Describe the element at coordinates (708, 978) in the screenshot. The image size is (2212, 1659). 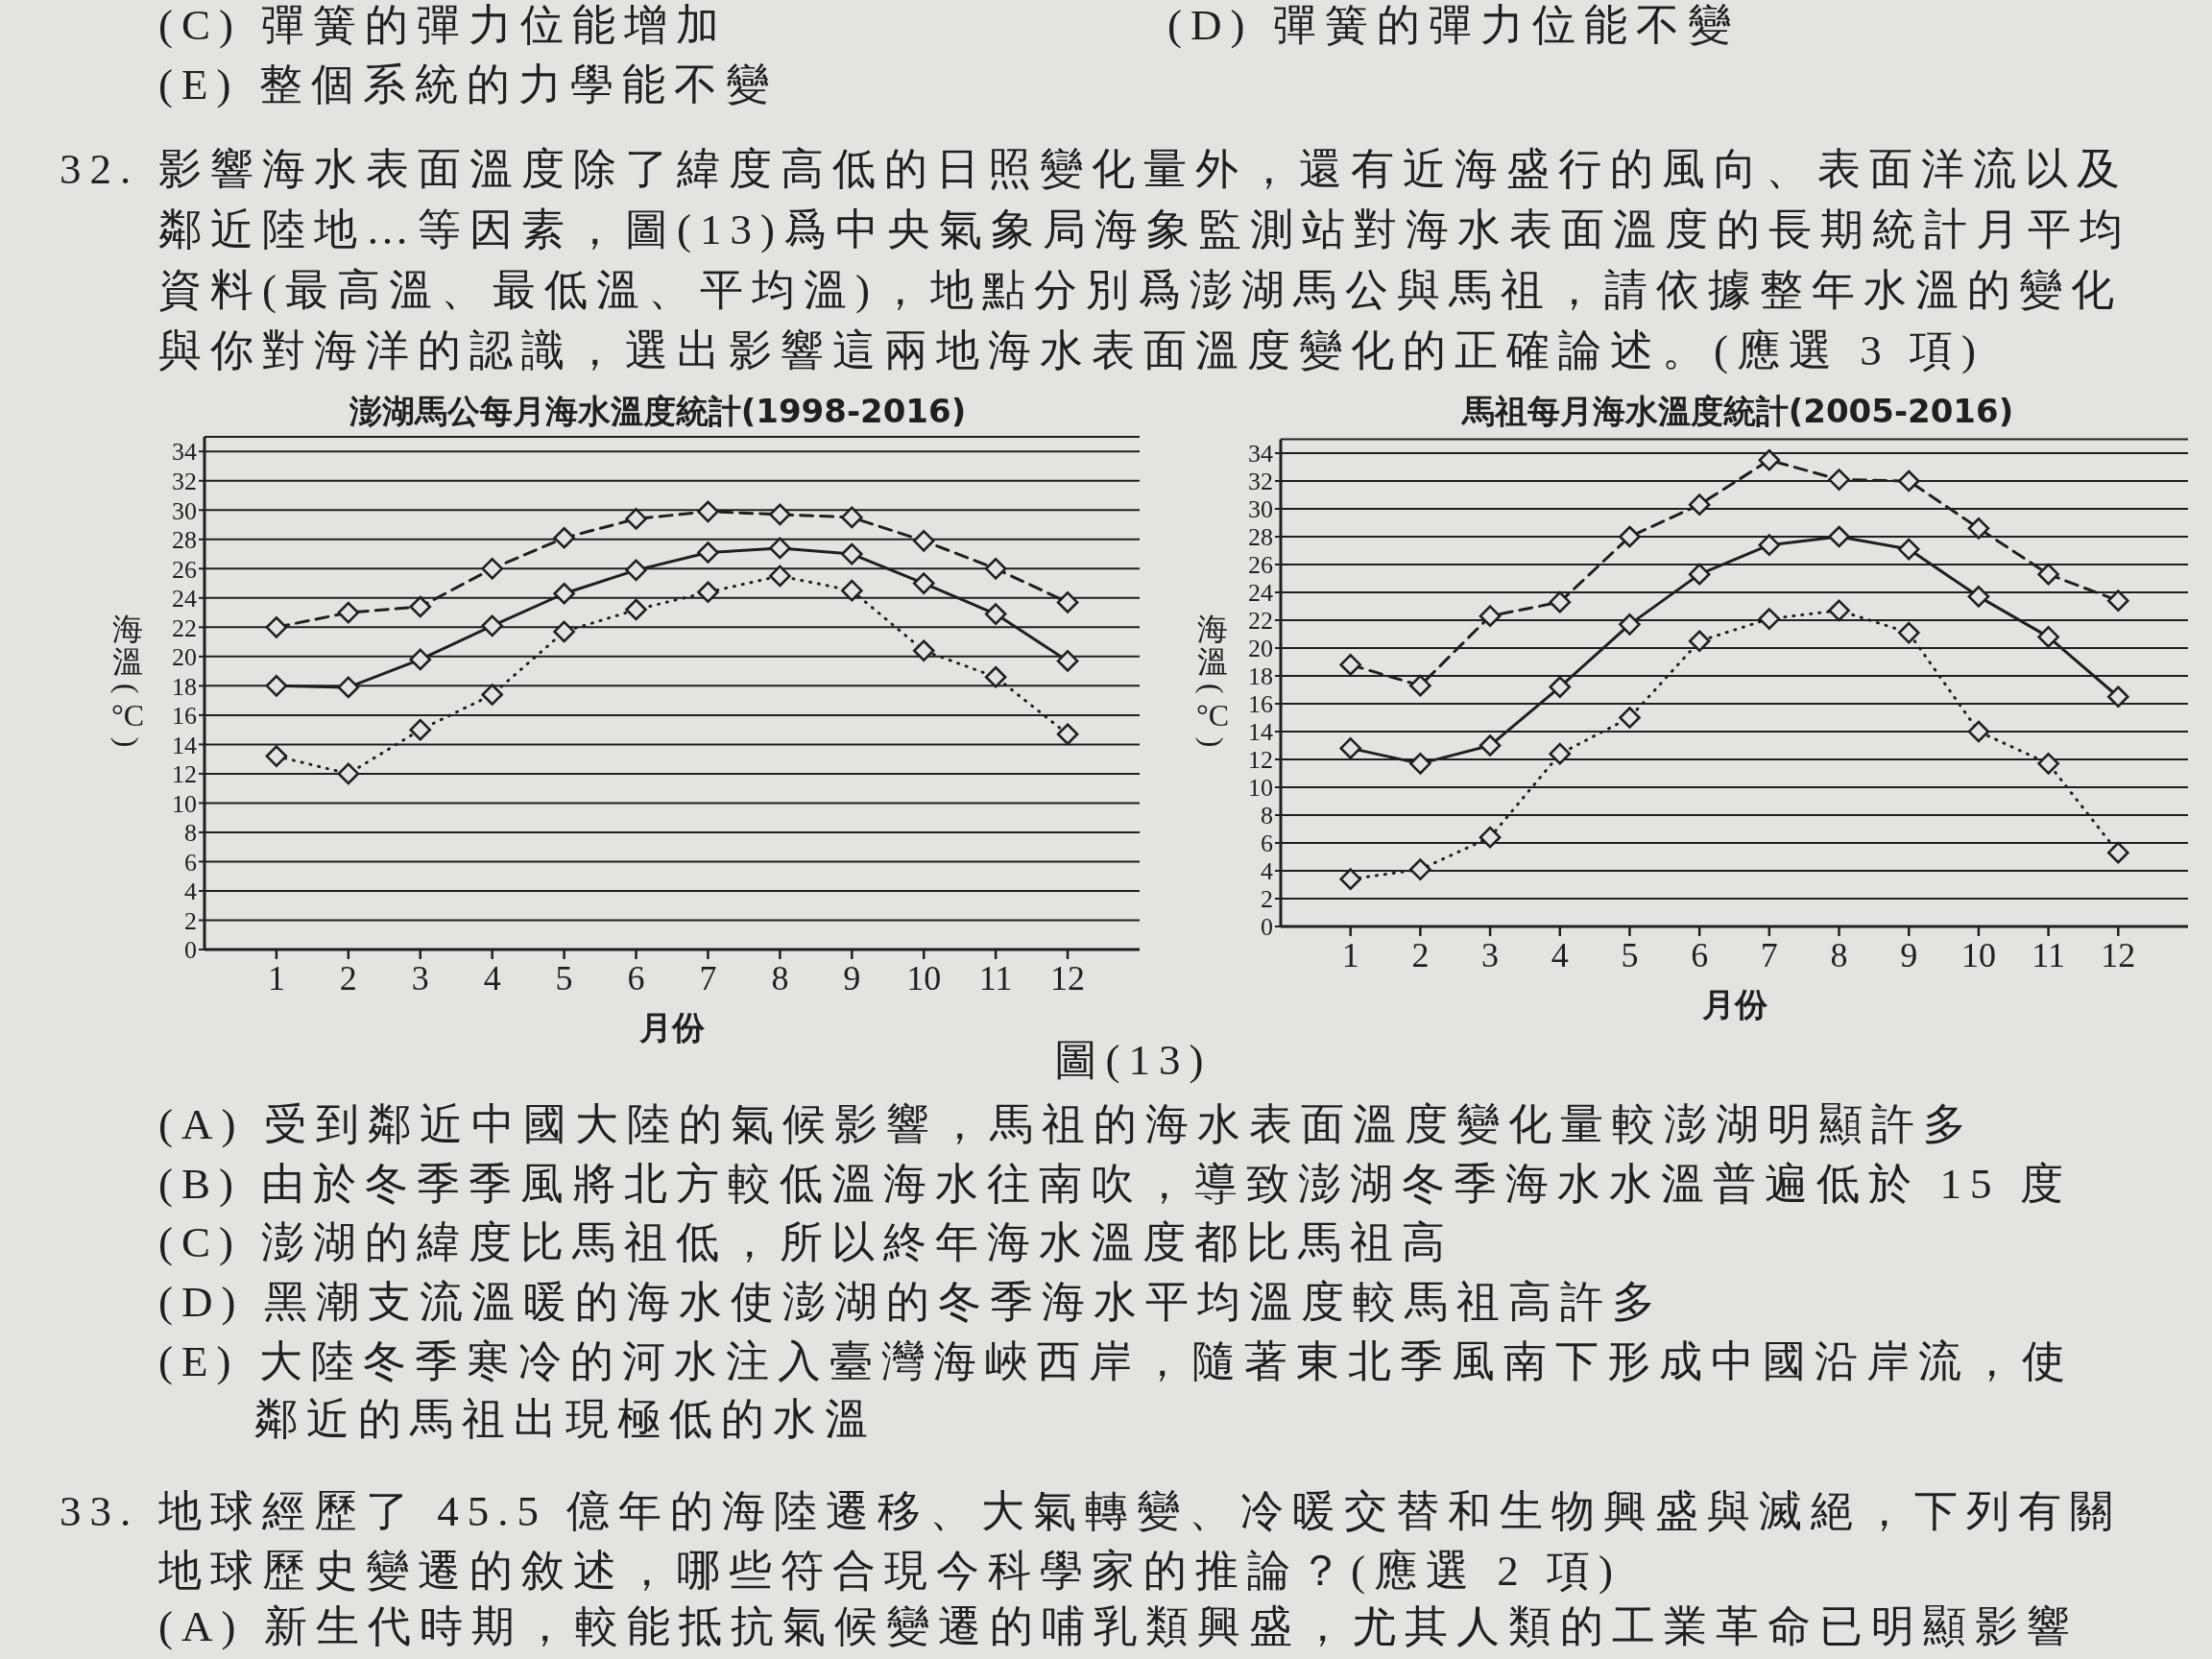
I see `x-tick-label: 7` at that location.